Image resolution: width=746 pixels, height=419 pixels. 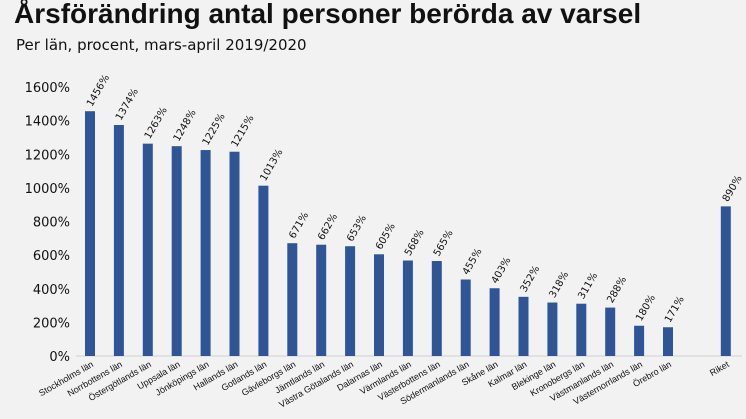 I want to click on value-label: 568%, so click(x=415, y=243).